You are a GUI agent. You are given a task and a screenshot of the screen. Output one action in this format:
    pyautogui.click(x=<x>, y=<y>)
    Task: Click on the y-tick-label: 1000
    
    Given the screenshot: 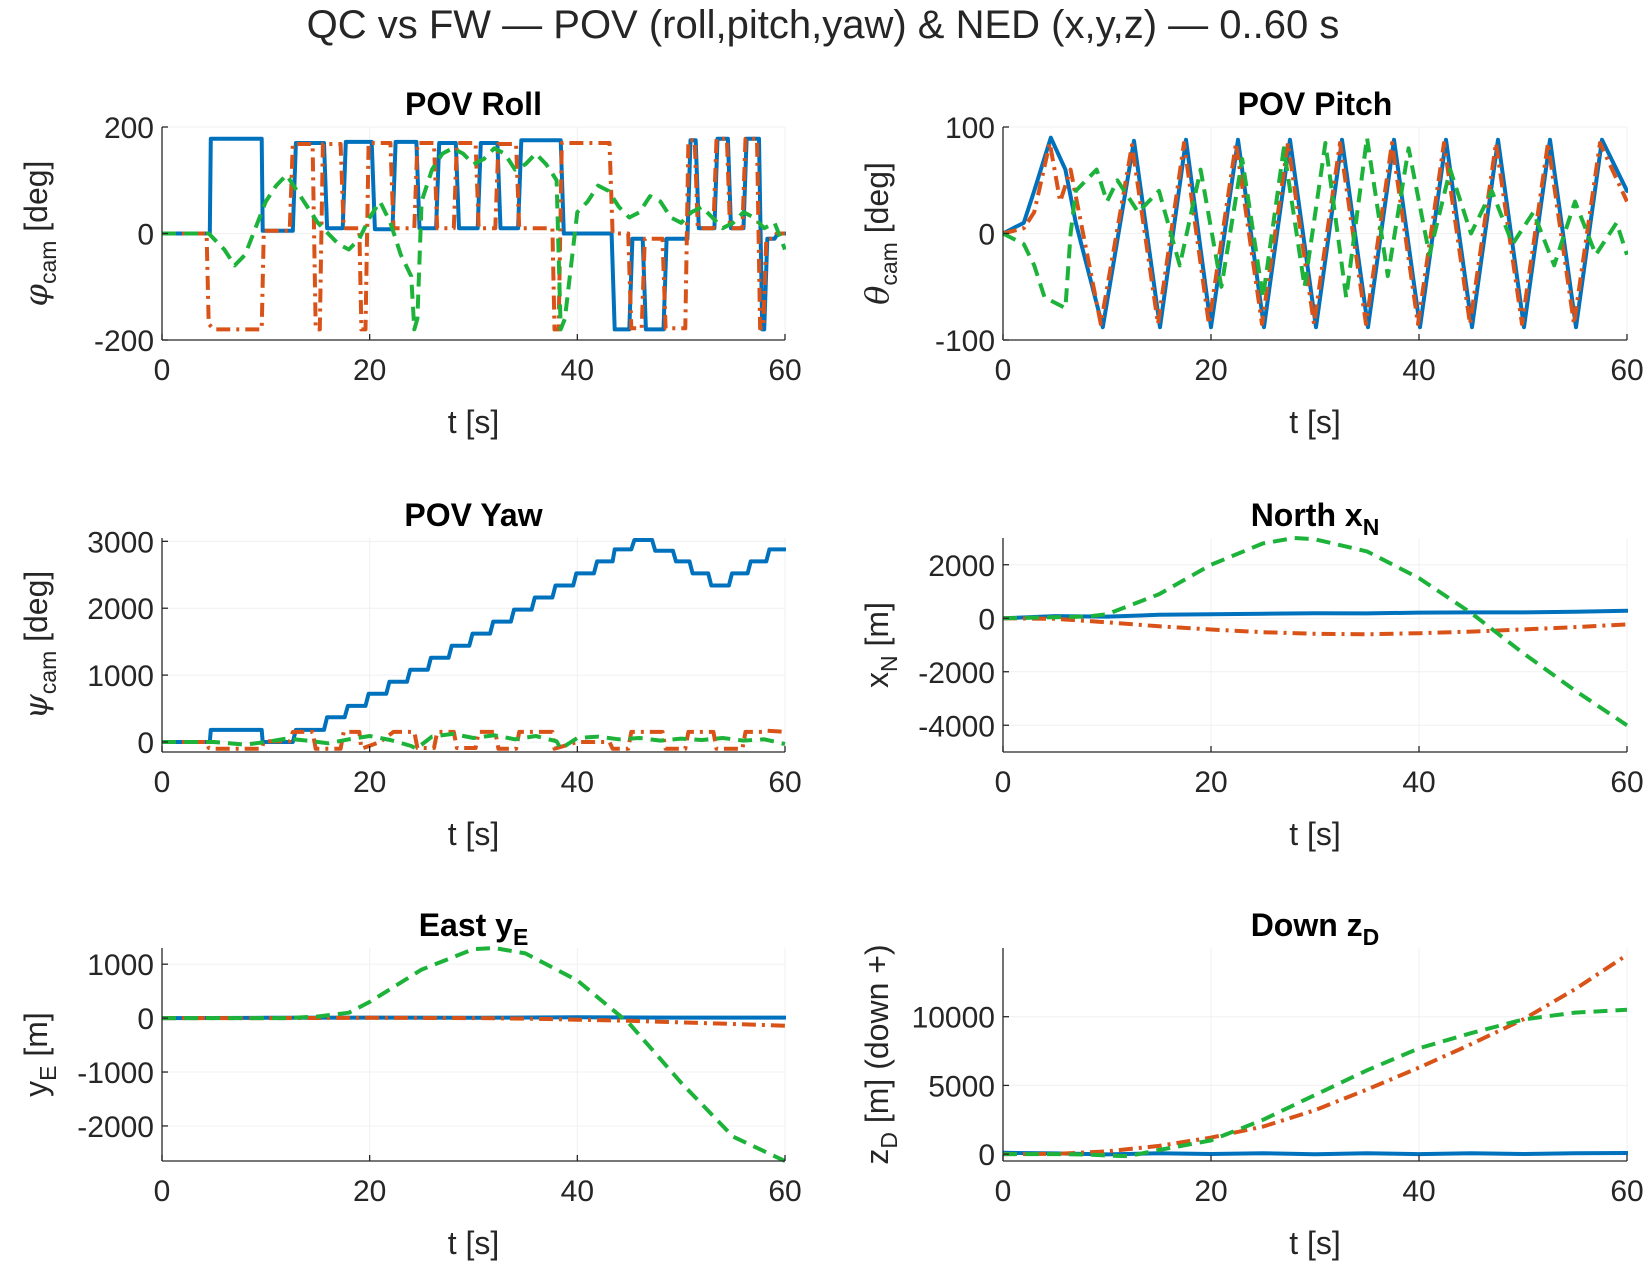 What is the action you would take?
    pyautogui.click(x=120, y=965)
    